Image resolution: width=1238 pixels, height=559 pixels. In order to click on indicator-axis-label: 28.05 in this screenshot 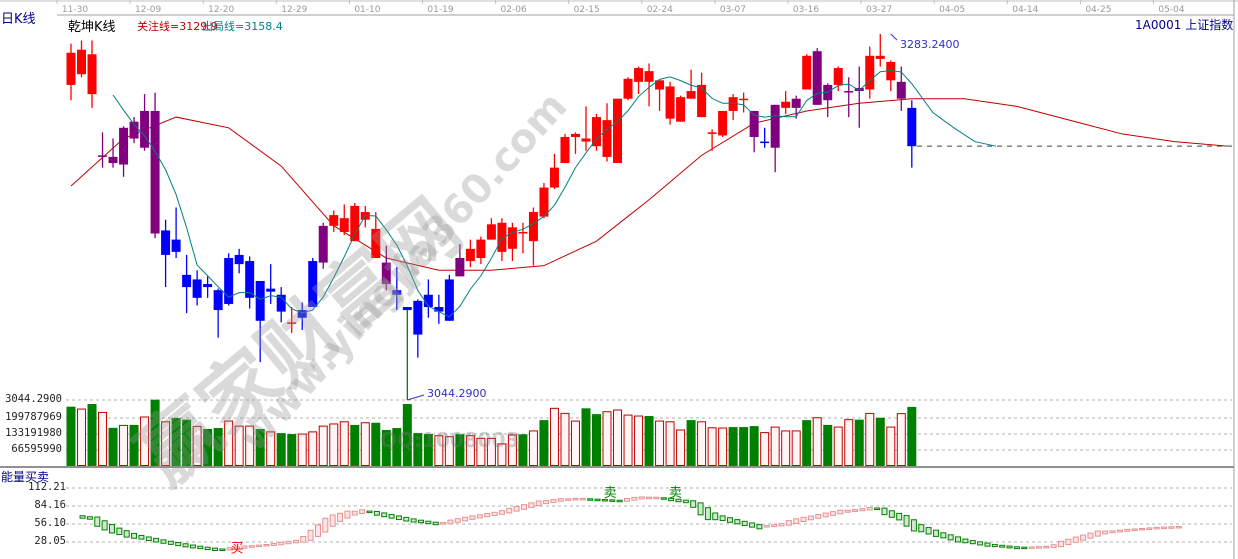, I will do `click(50, 541)`.